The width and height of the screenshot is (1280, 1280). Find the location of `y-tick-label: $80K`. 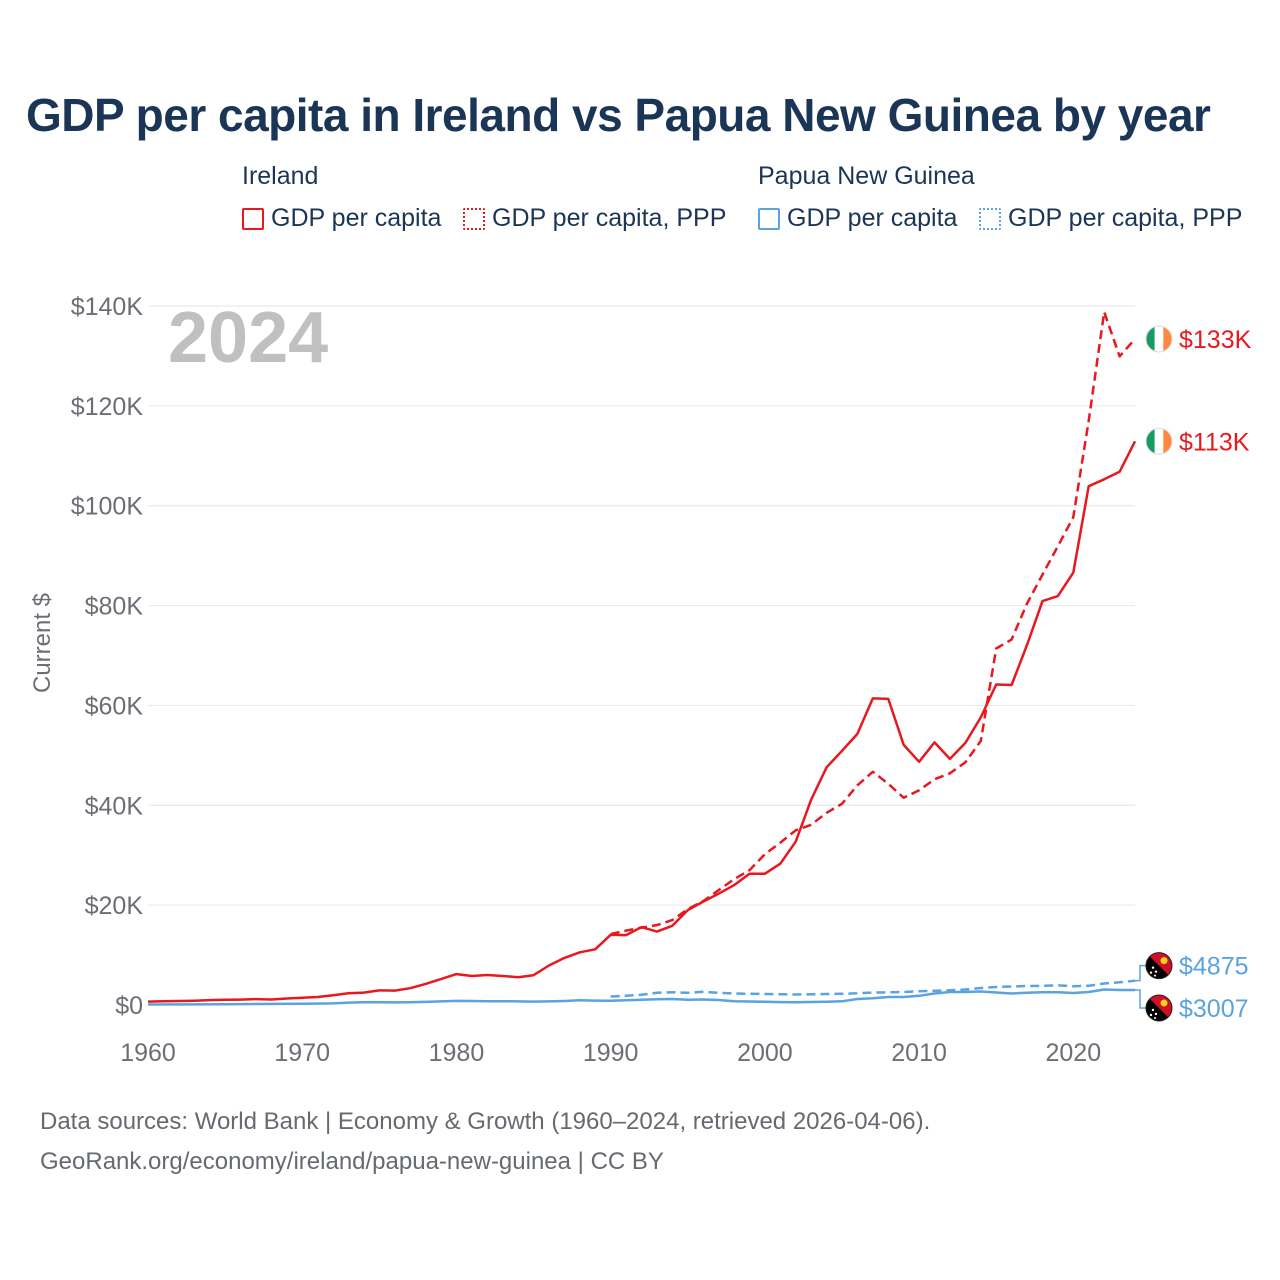

y-tick-label: $80K is located at coordinates (114, 607).